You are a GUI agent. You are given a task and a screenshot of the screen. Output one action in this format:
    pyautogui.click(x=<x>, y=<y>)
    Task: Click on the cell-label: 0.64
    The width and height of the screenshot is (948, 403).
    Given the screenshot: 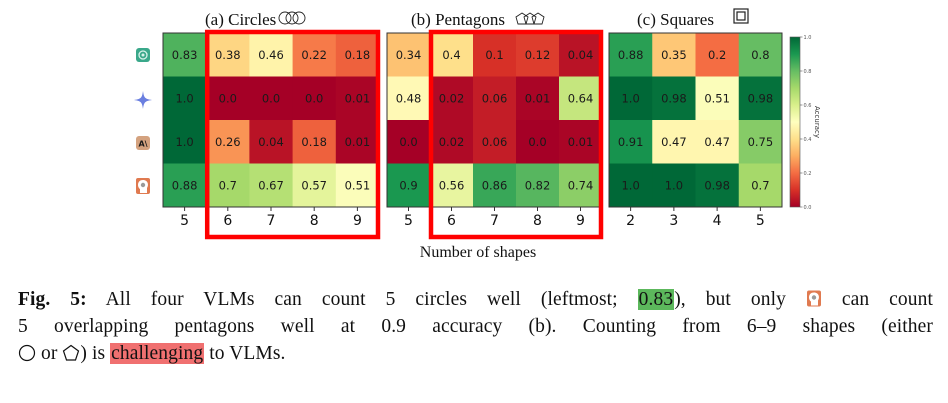 What is the action you would take?
    pyautogui.click(x=581, y=98)
    